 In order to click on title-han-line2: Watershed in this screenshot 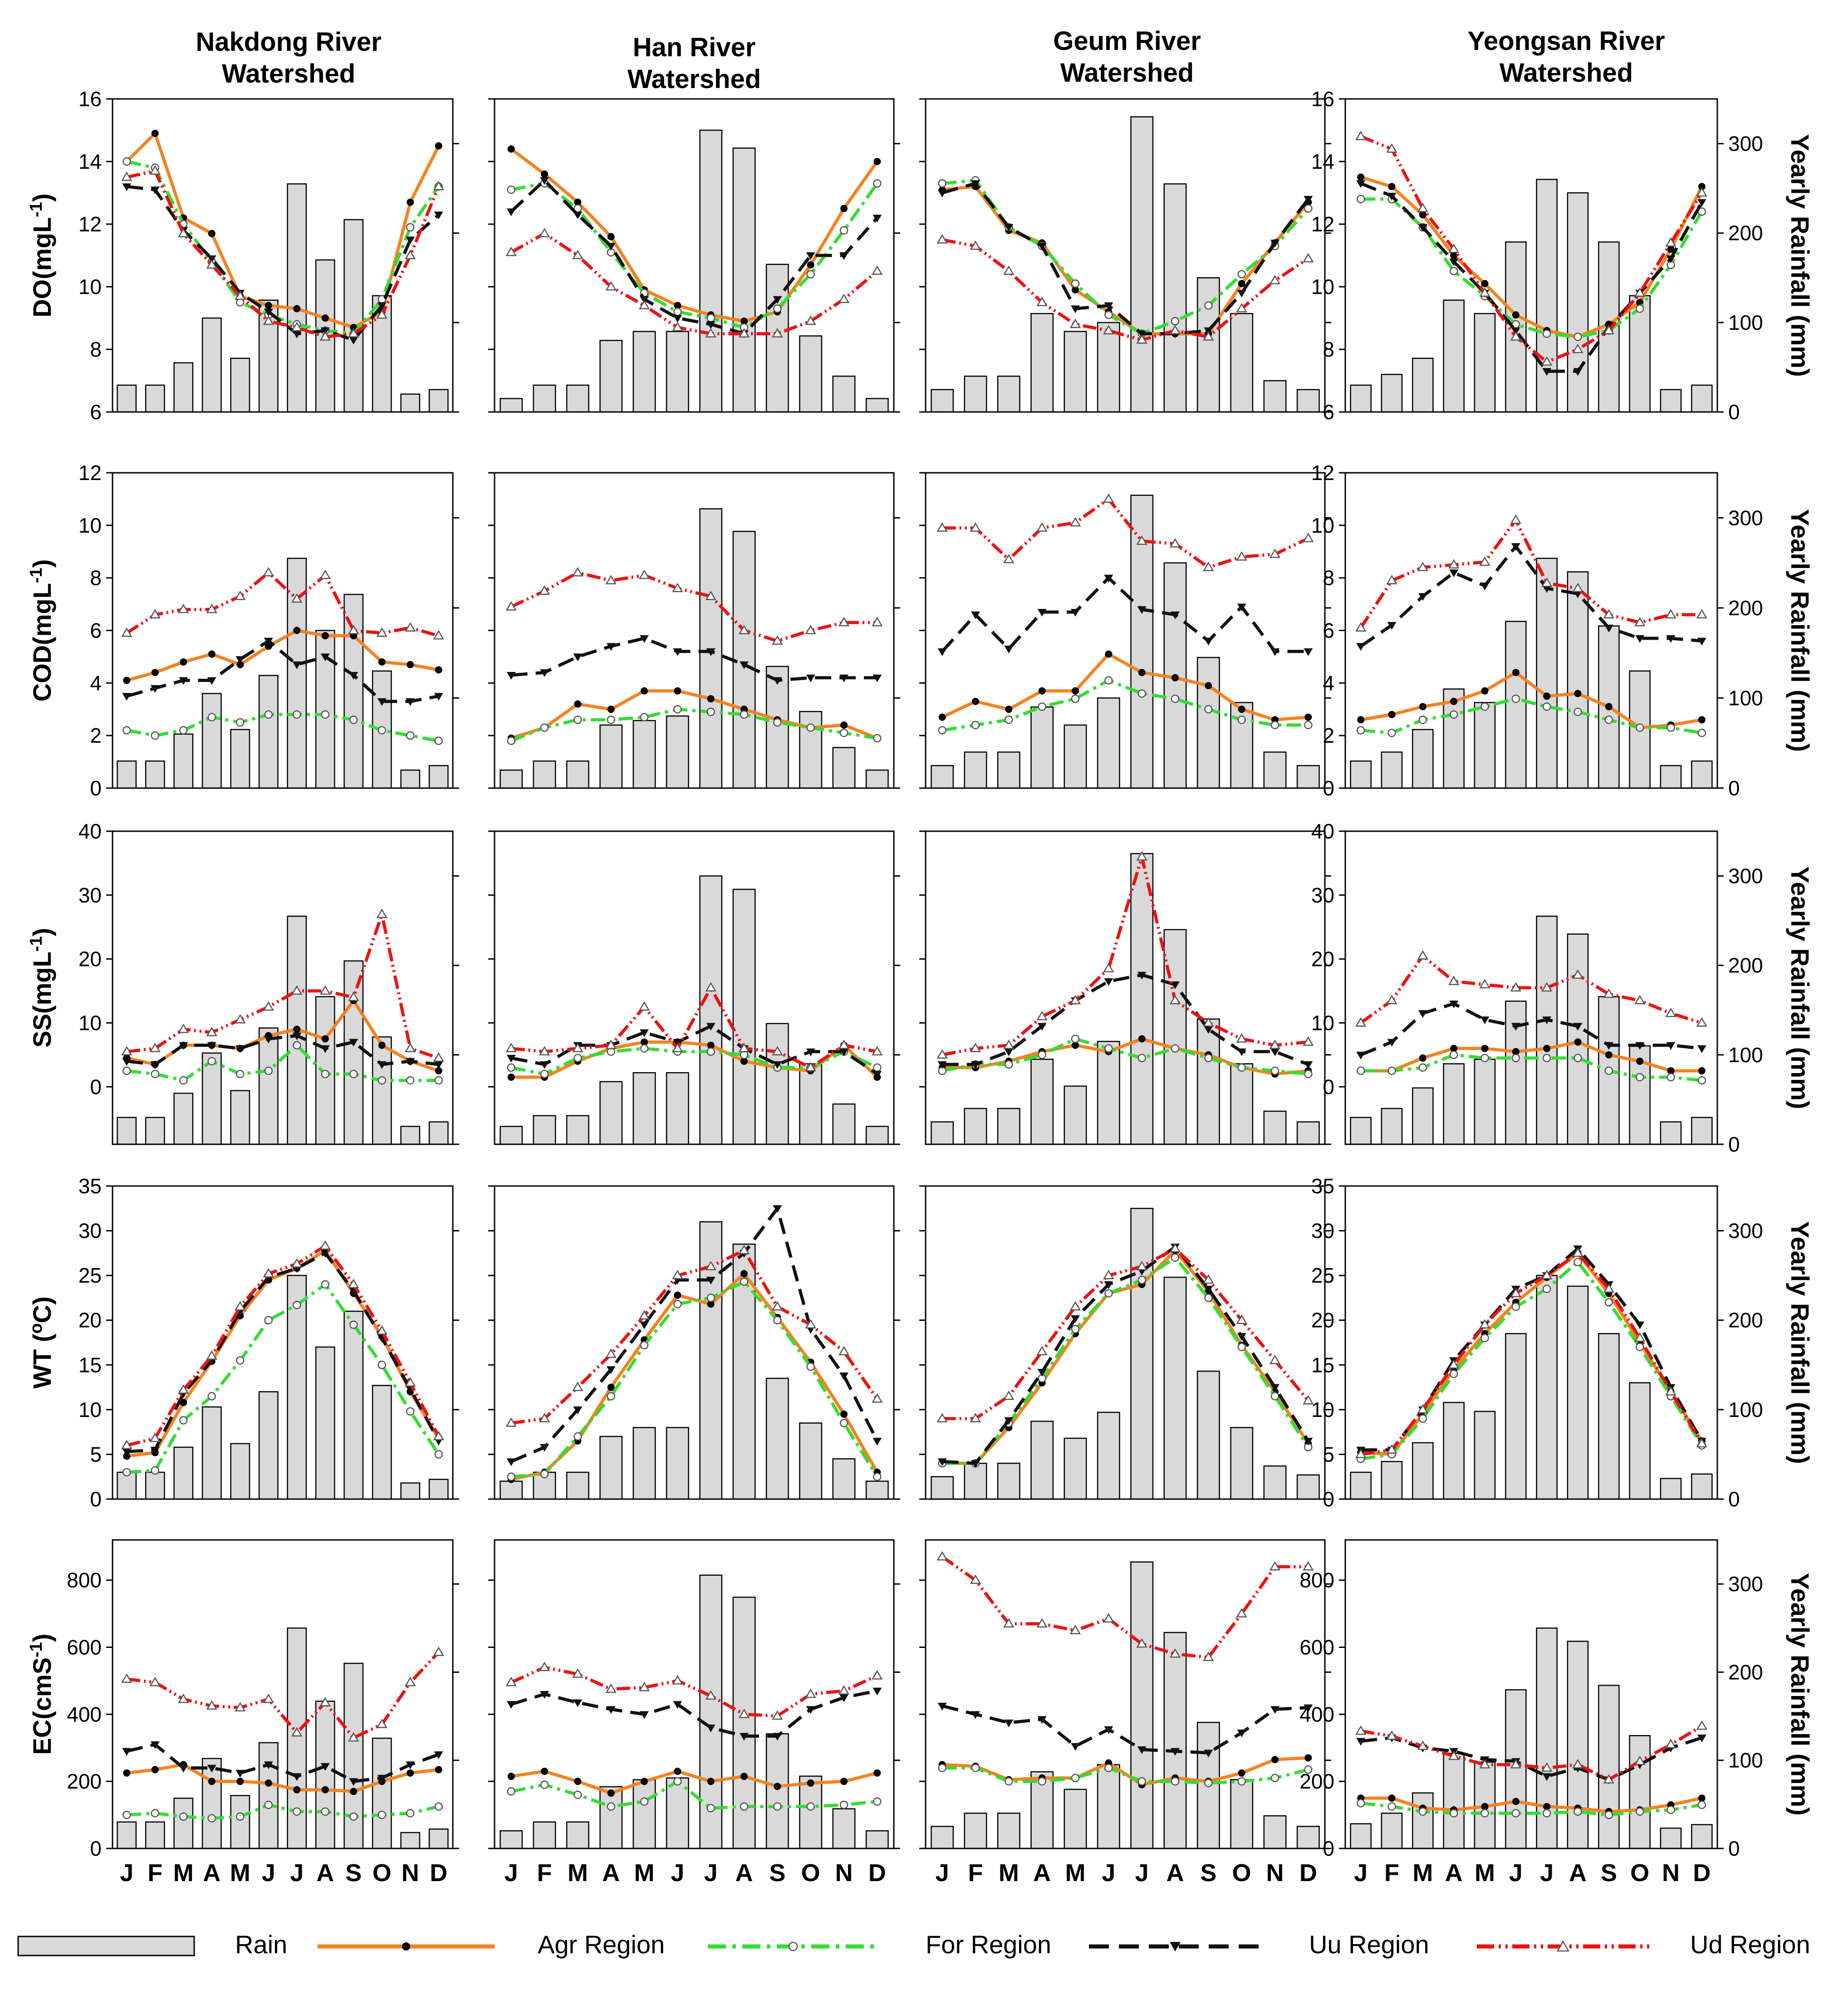, I will do `click(694, 79)`.